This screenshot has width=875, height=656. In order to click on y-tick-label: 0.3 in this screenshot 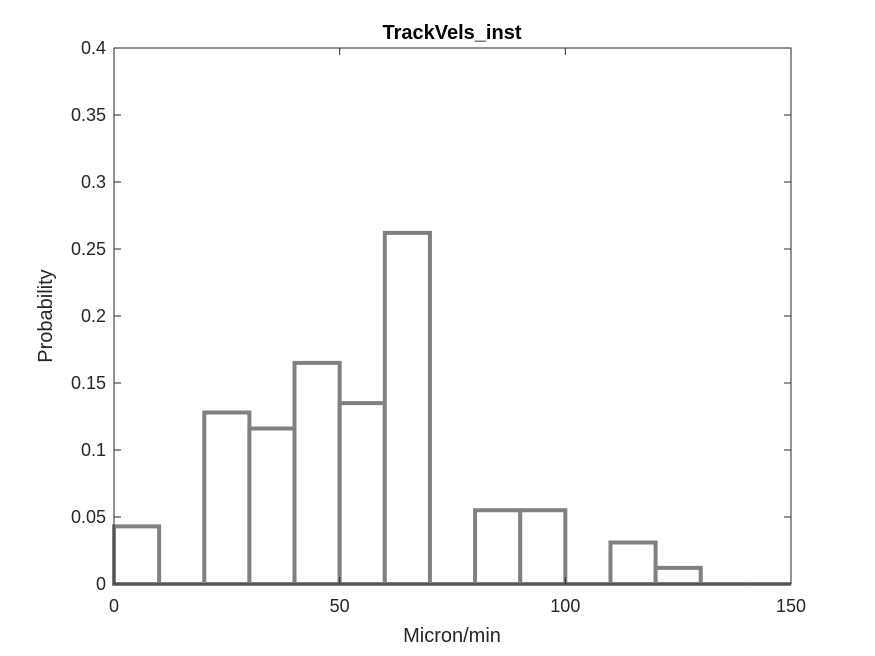, I will do `click(93, 182)`.